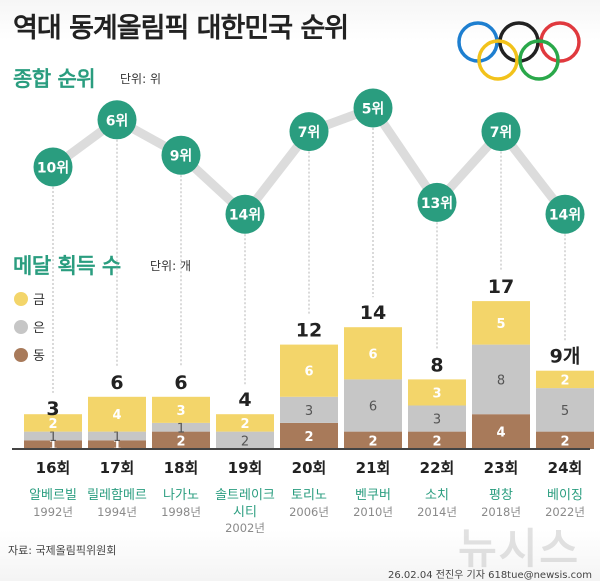 This screenshot has width=600, height=581. I want to click on watermark: 뉴시스, so click(519, 548).